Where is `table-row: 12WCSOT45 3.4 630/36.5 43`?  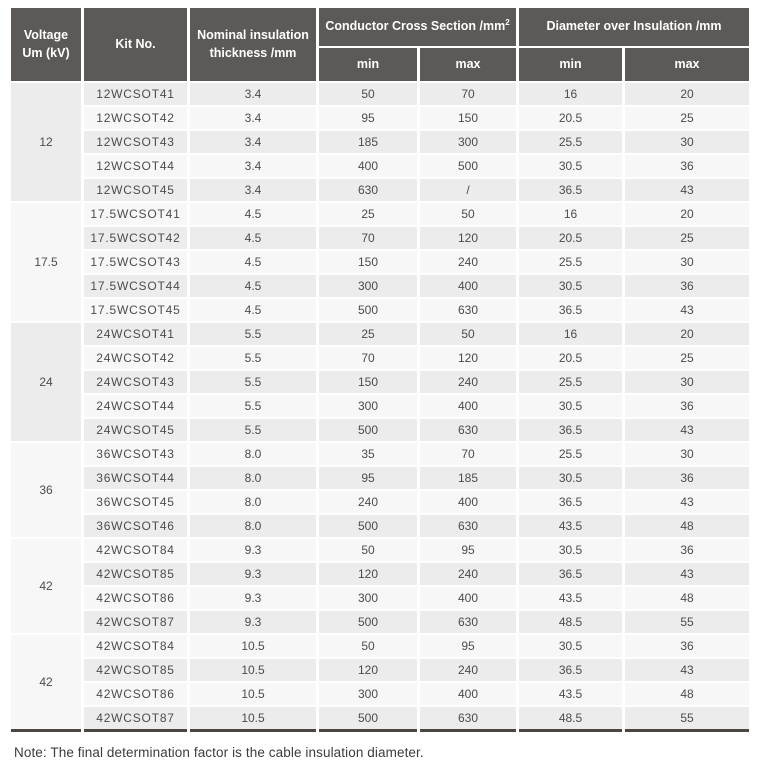 table-row: 12WCSOT45 3.4 630/36.5 43 is located at coordinates (380, 190).